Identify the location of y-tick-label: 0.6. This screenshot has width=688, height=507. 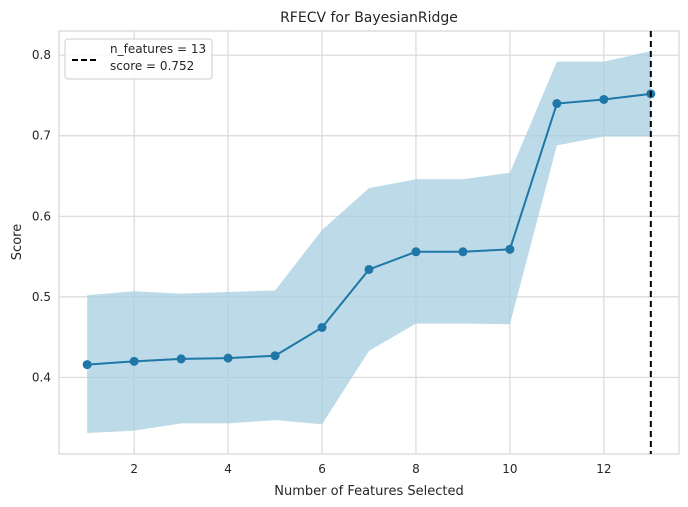
(41, 216).